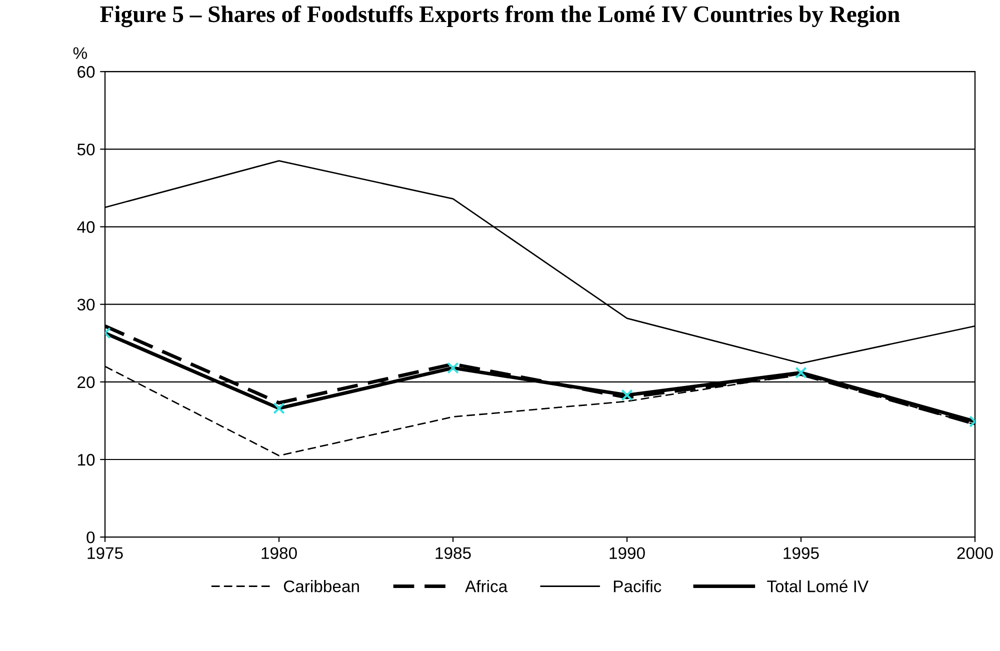 The image size is (1000, 651). I want to click on y-tick-label: 0, so click(90, 537).